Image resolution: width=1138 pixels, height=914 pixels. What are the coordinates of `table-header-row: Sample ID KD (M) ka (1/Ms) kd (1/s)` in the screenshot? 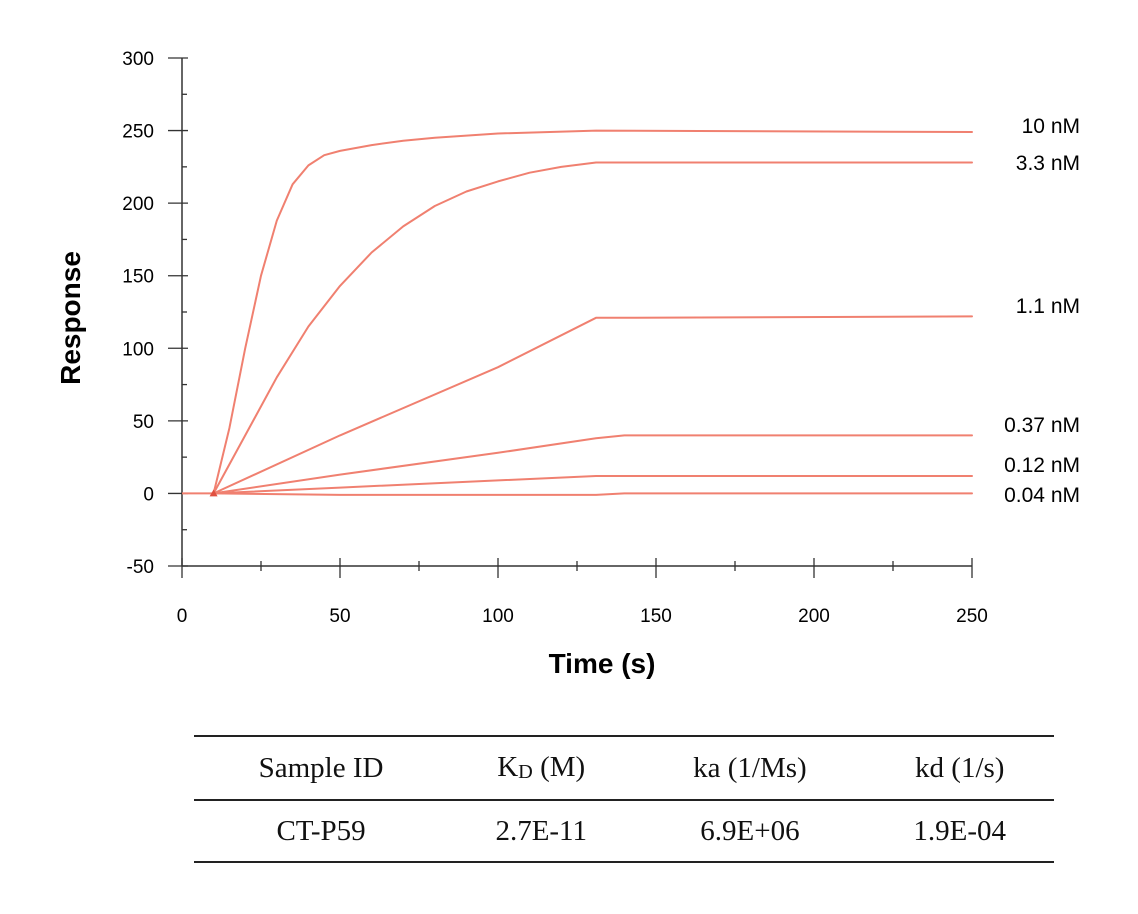 It's located at (624, 768).